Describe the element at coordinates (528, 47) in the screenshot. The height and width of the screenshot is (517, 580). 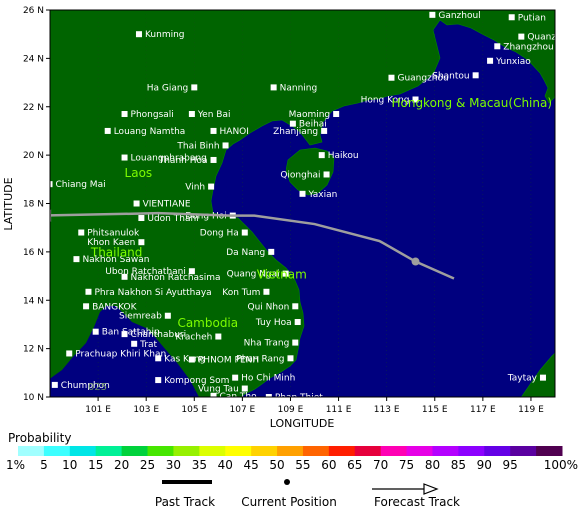
I see `city-label: Zhangzhou` at that location.